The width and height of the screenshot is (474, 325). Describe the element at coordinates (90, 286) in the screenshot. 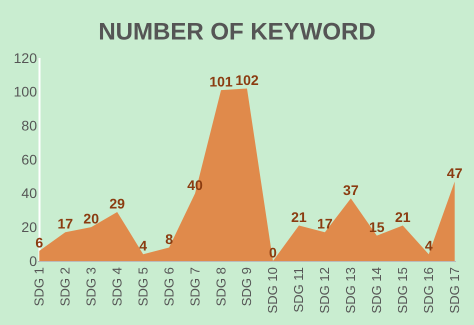

I see `x-tick-label: SDG 3` at that location.